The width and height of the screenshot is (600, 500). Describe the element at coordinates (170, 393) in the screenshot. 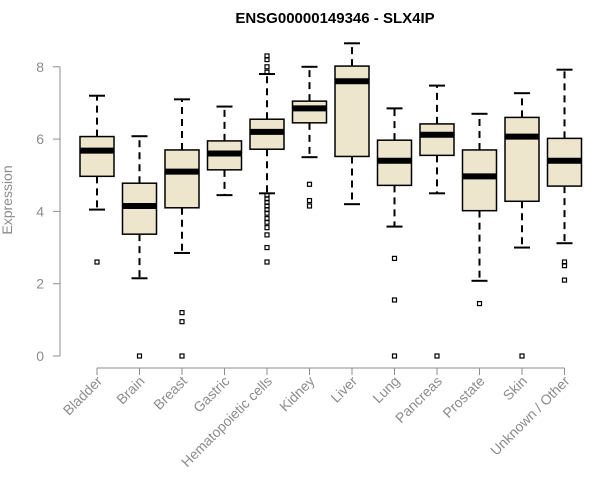

I see `x-tick-label: Breast` at that location.